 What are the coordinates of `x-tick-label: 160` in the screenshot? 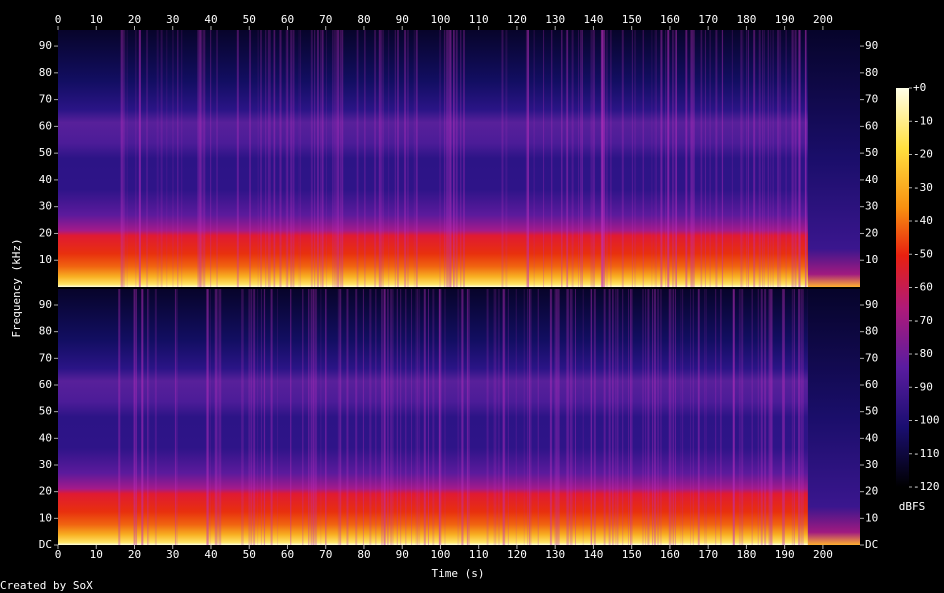 It's located at (670, 554).